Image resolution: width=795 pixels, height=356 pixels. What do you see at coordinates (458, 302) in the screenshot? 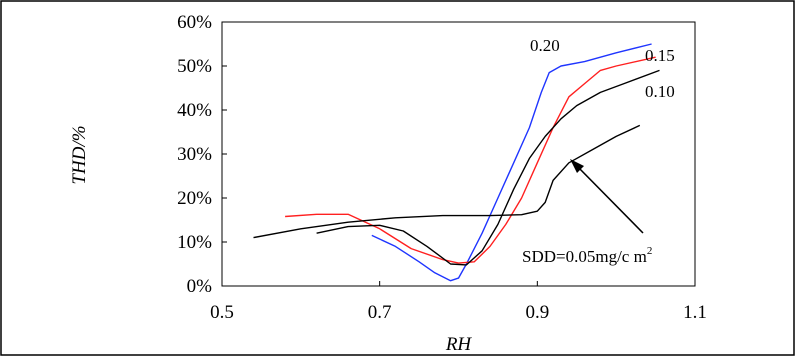
I see `x-axis-ticks: 0.5 0.7 0.9 1.1` at bounding box center [458, 302].